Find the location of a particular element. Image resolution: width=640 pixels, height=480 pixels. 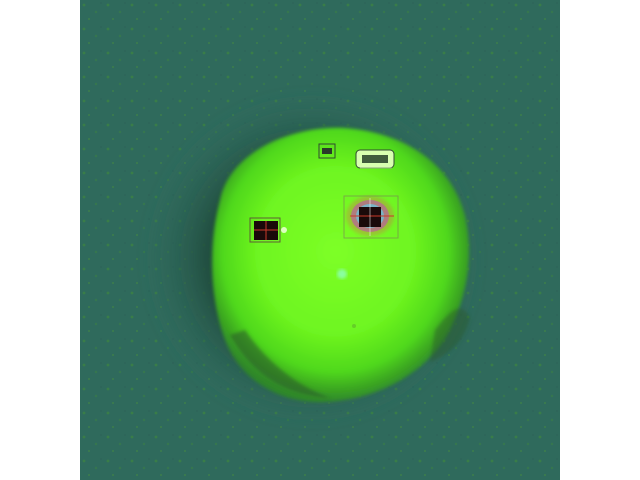

cyan-speck is located at coordinates (342, 274).